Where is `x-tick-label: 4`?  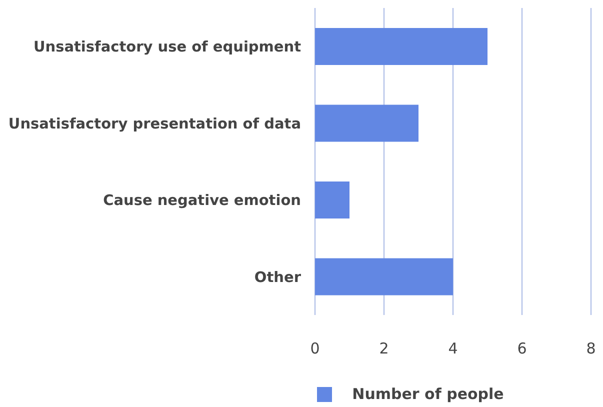 x-tick-label: 4 is located at coordinates (453, 349).